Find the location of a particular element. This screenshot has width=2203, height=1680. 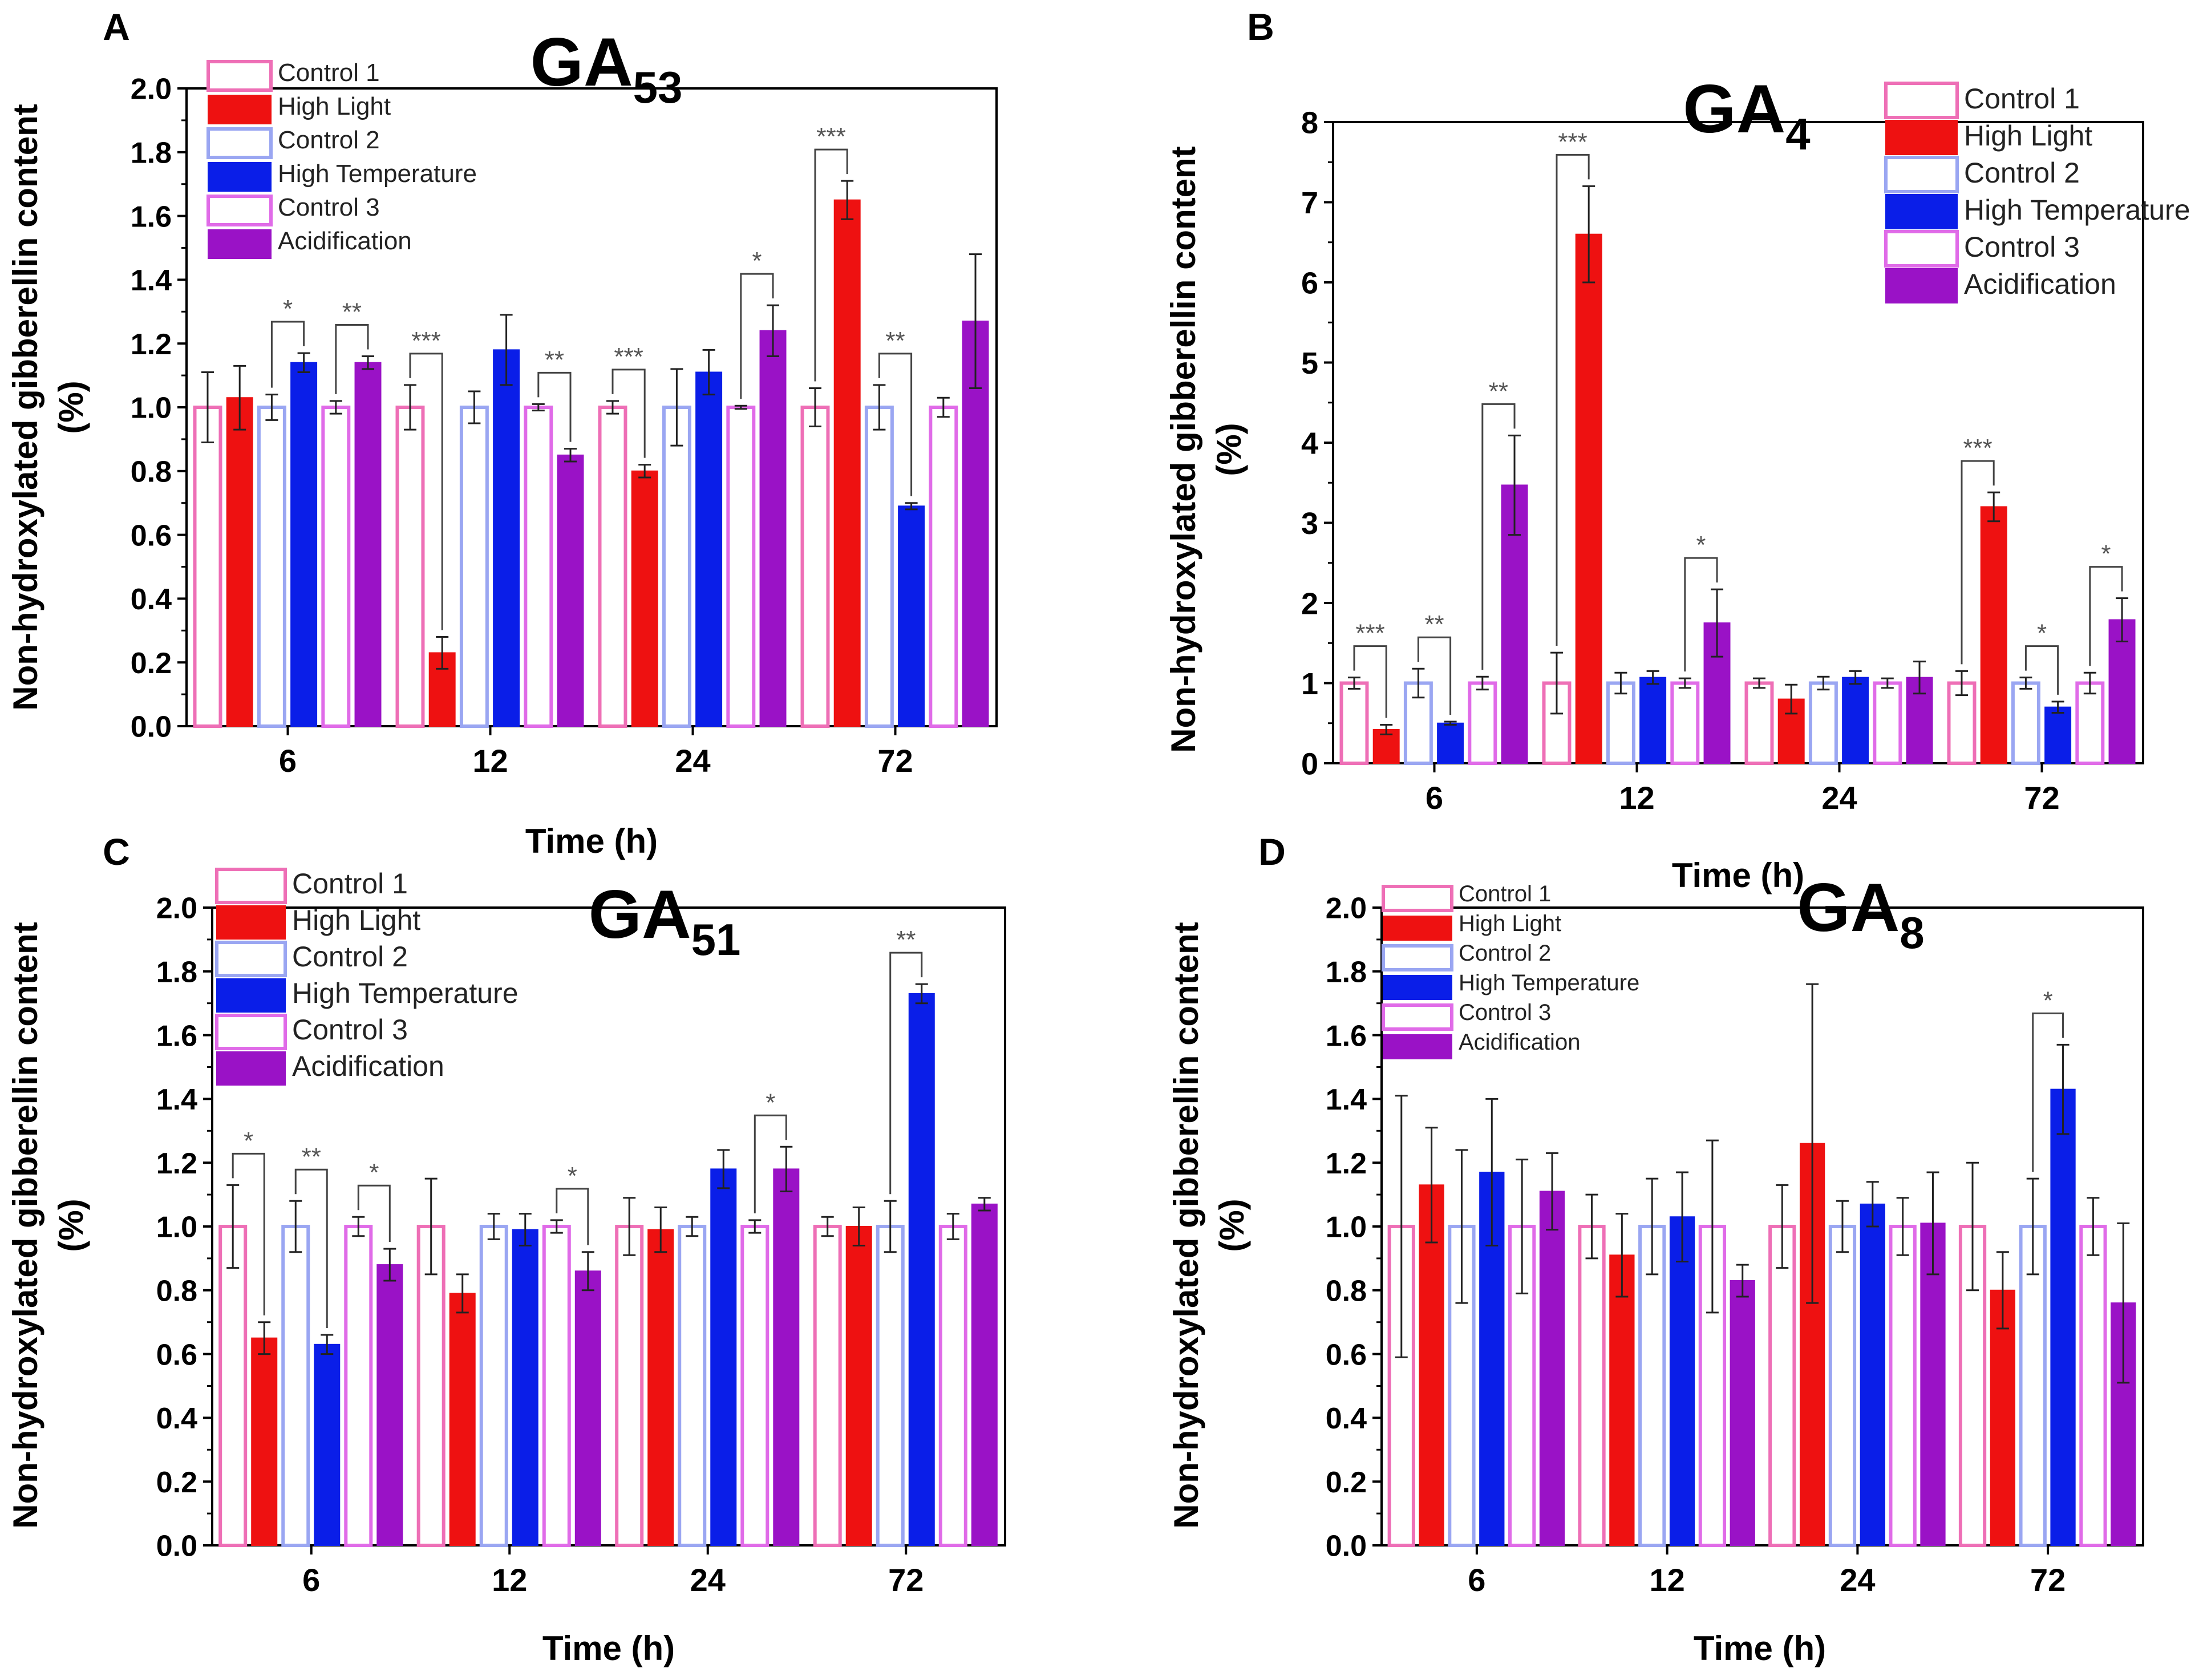

chart-title-main: GA is located at coordinates (1734, 109).